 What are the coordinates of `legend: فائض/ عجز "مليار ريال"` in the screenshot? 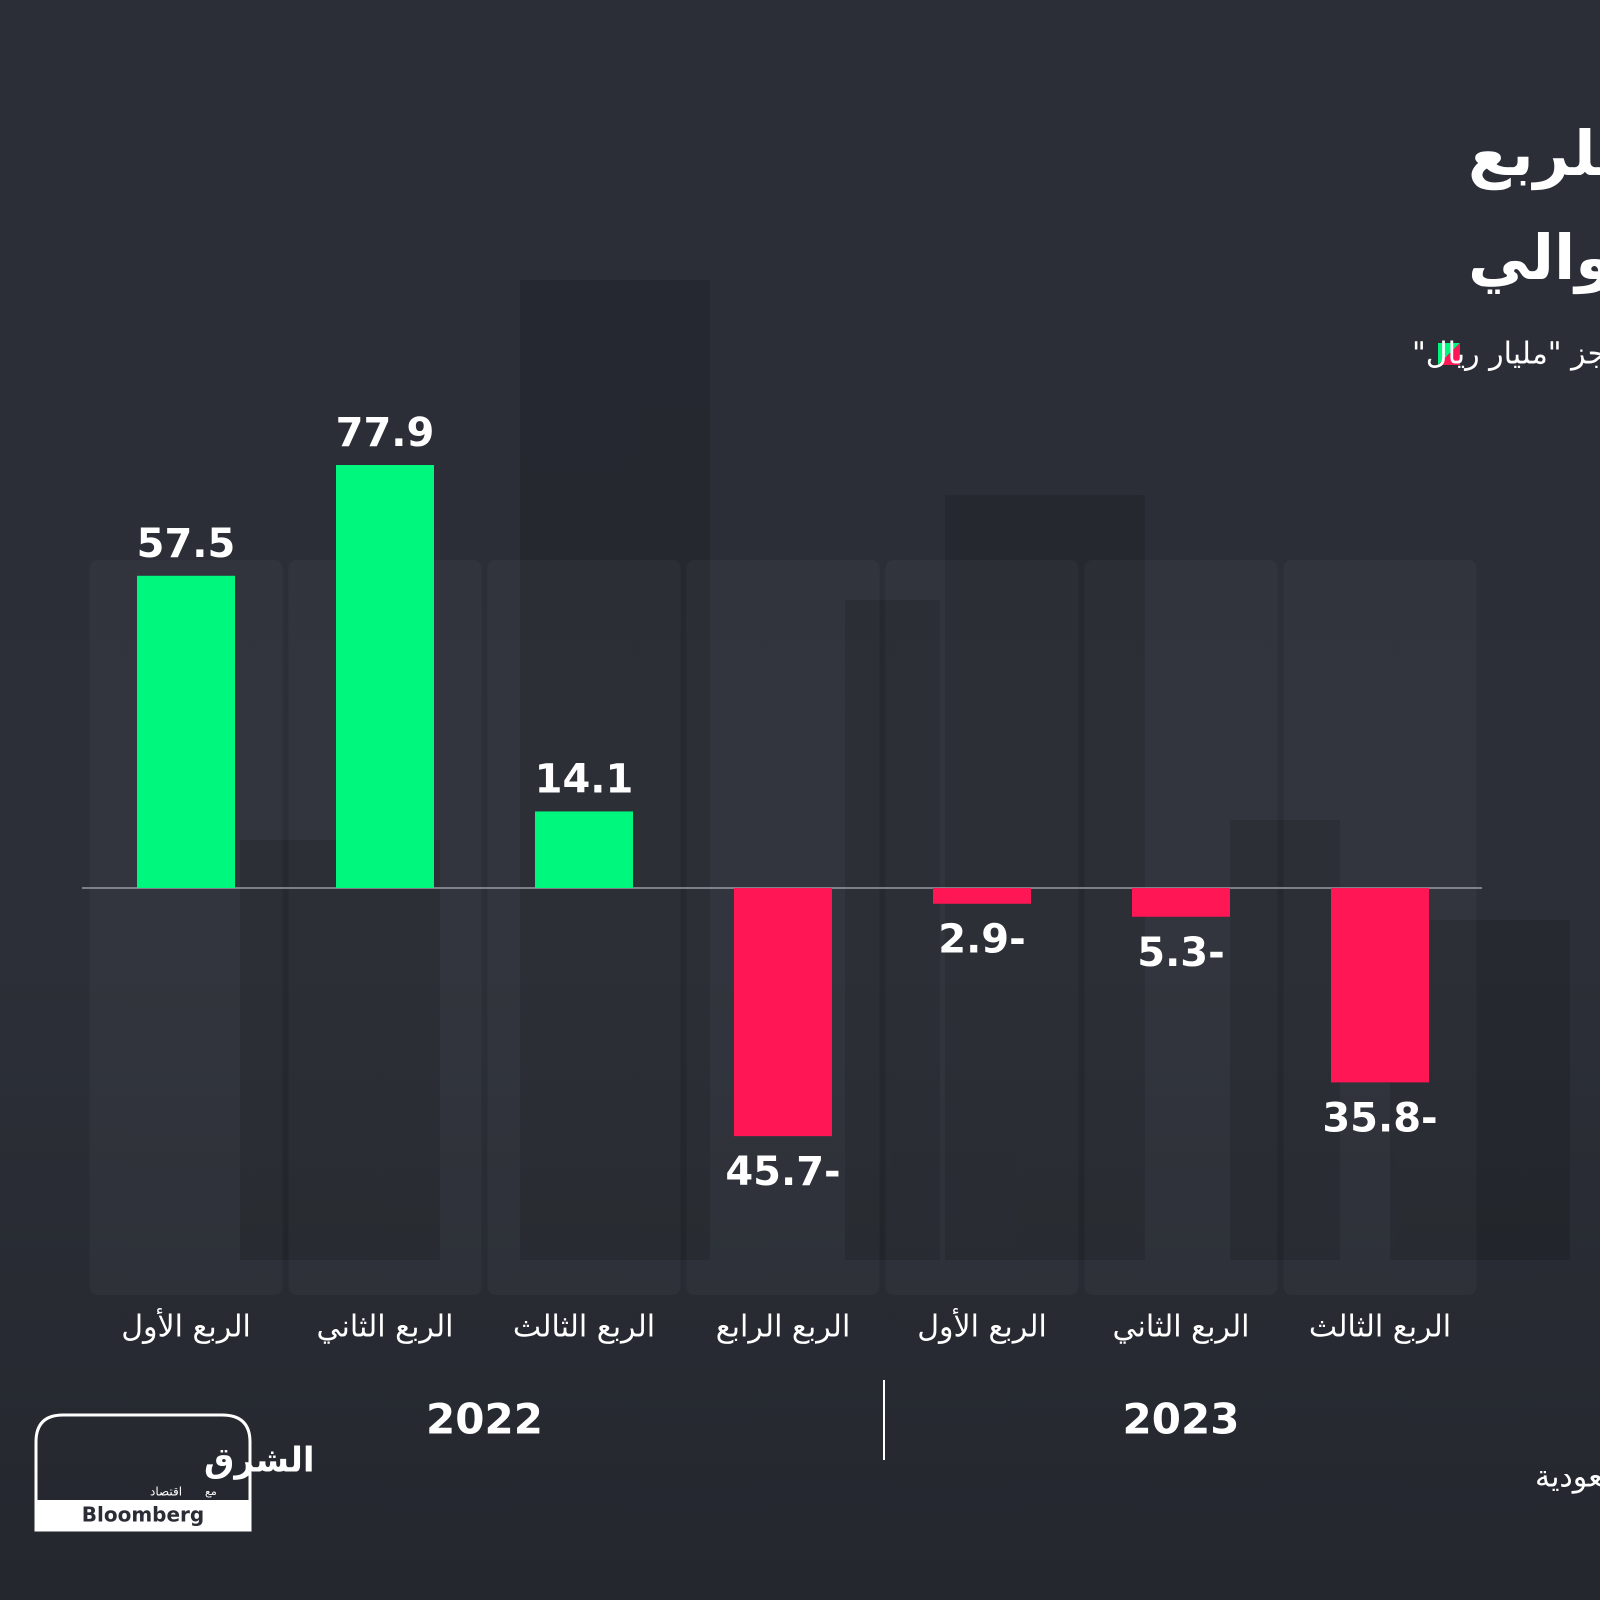 It's located at (1506, 354).